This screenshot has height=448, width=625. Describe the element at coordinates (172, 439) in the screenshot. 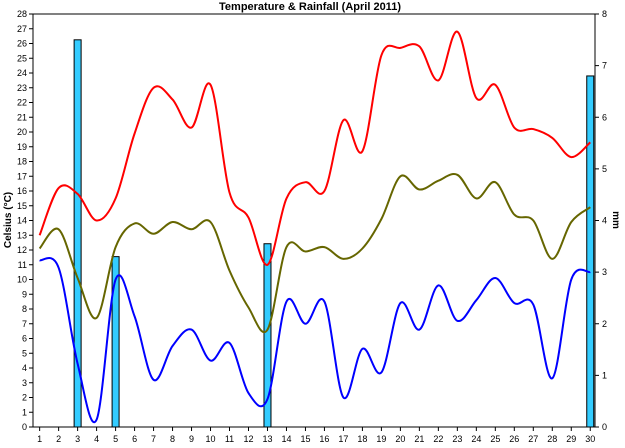

I see `x-tick-label: 8` at that location.